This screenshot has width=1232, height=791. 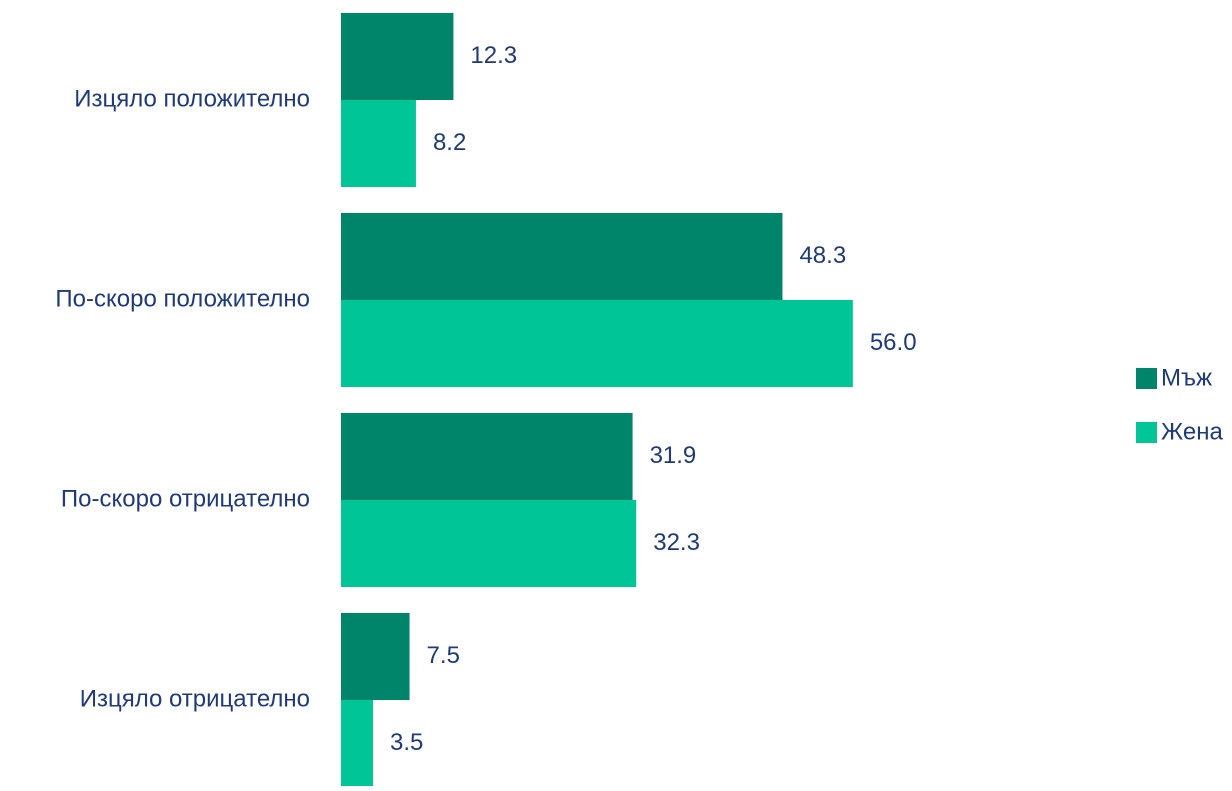 What do you see at coordinates (676, 542) in the screenshot?
I see `value-label: 32.3` at bounding box center [676, 542].